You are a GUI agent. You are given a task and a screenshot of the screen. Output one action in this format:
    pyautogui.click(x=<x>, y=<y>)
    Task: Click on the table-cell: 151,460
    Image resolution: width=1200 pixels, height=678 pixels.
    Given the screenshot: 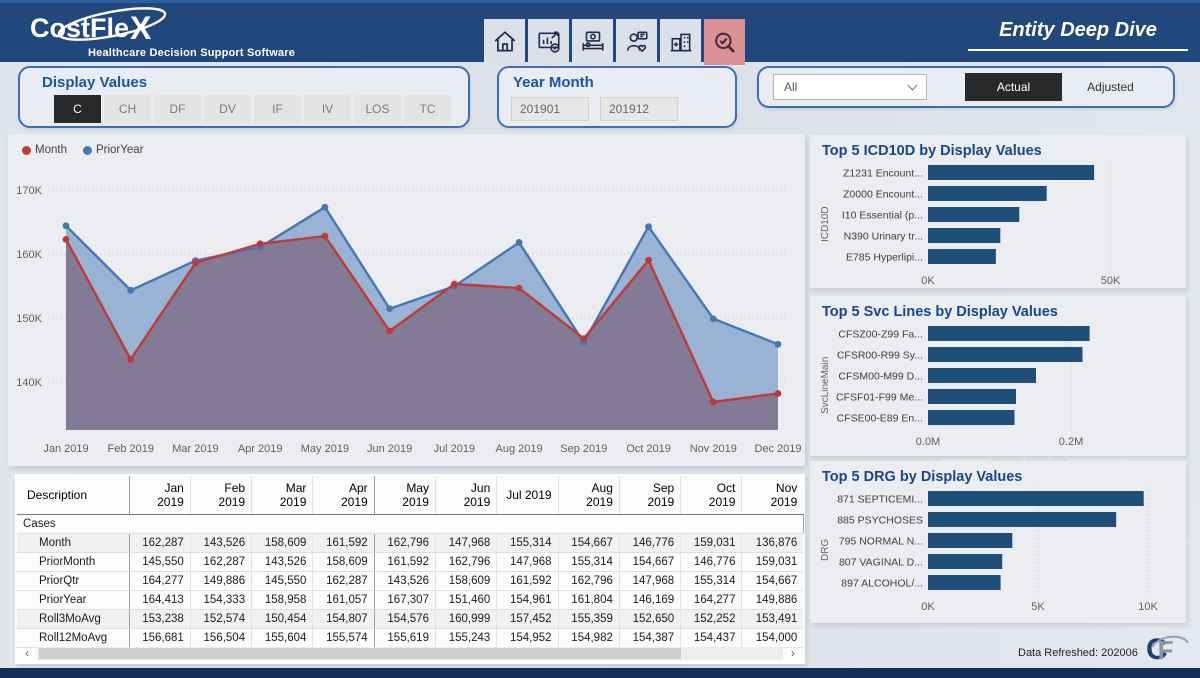 What is the action you would take?
    pyautogui.click(x=466, y=600)
    